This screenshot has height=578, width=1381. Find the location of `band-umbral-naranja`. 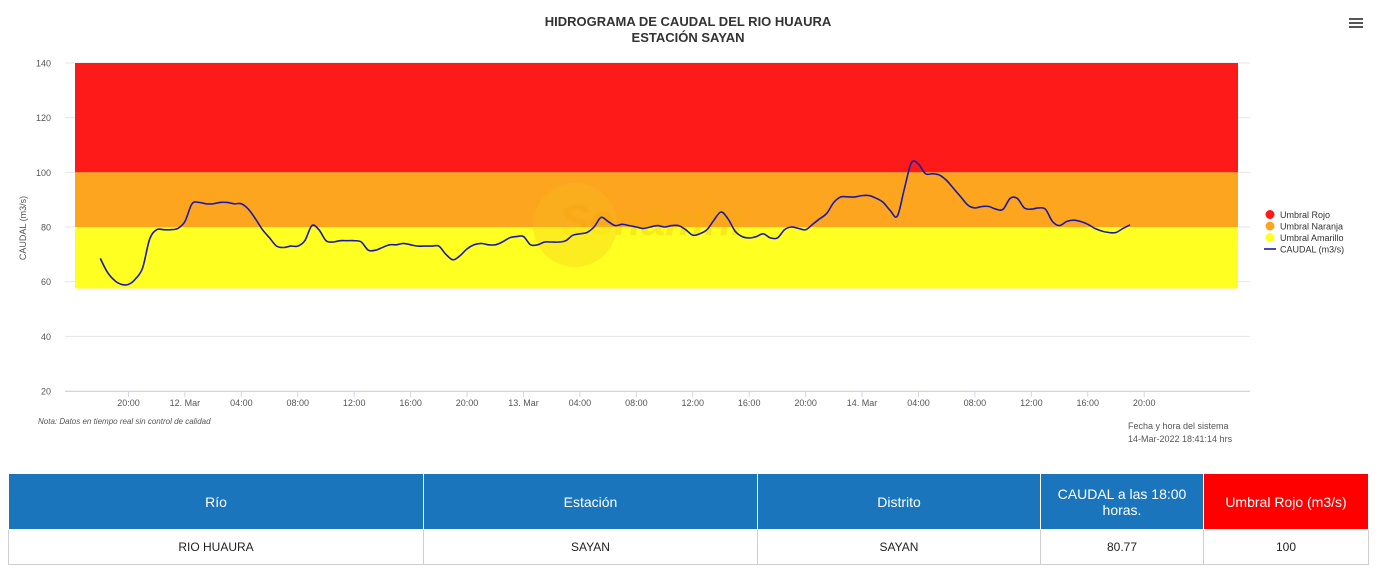

band-umbral-naranja is located at coordinates (656, 199).